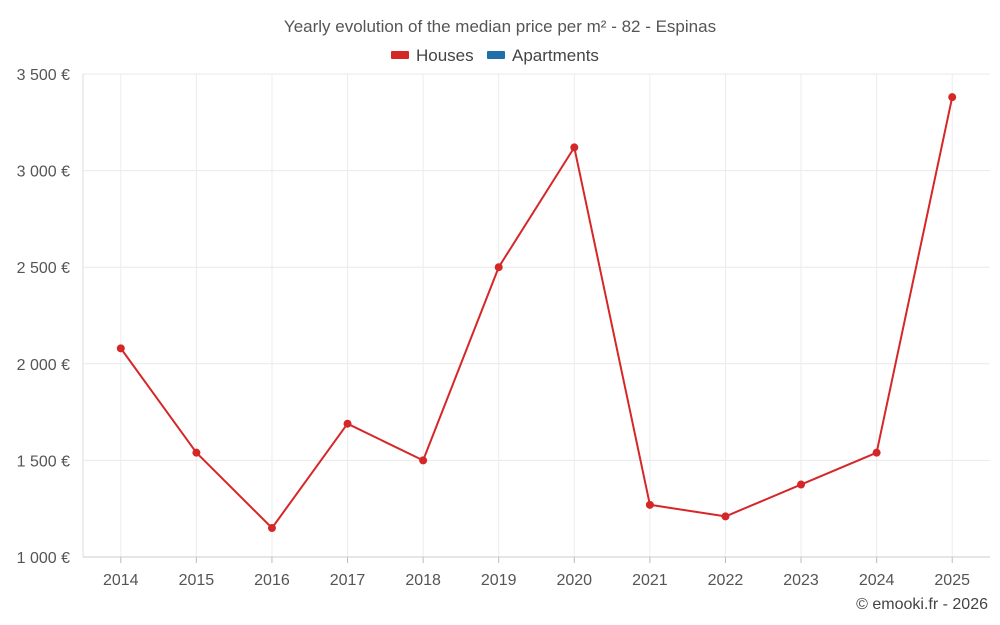  What do you see at coordinates (650, 580) in the screenshot?
I see `x-tick-label: 2021` at bounding box center [650, 580].